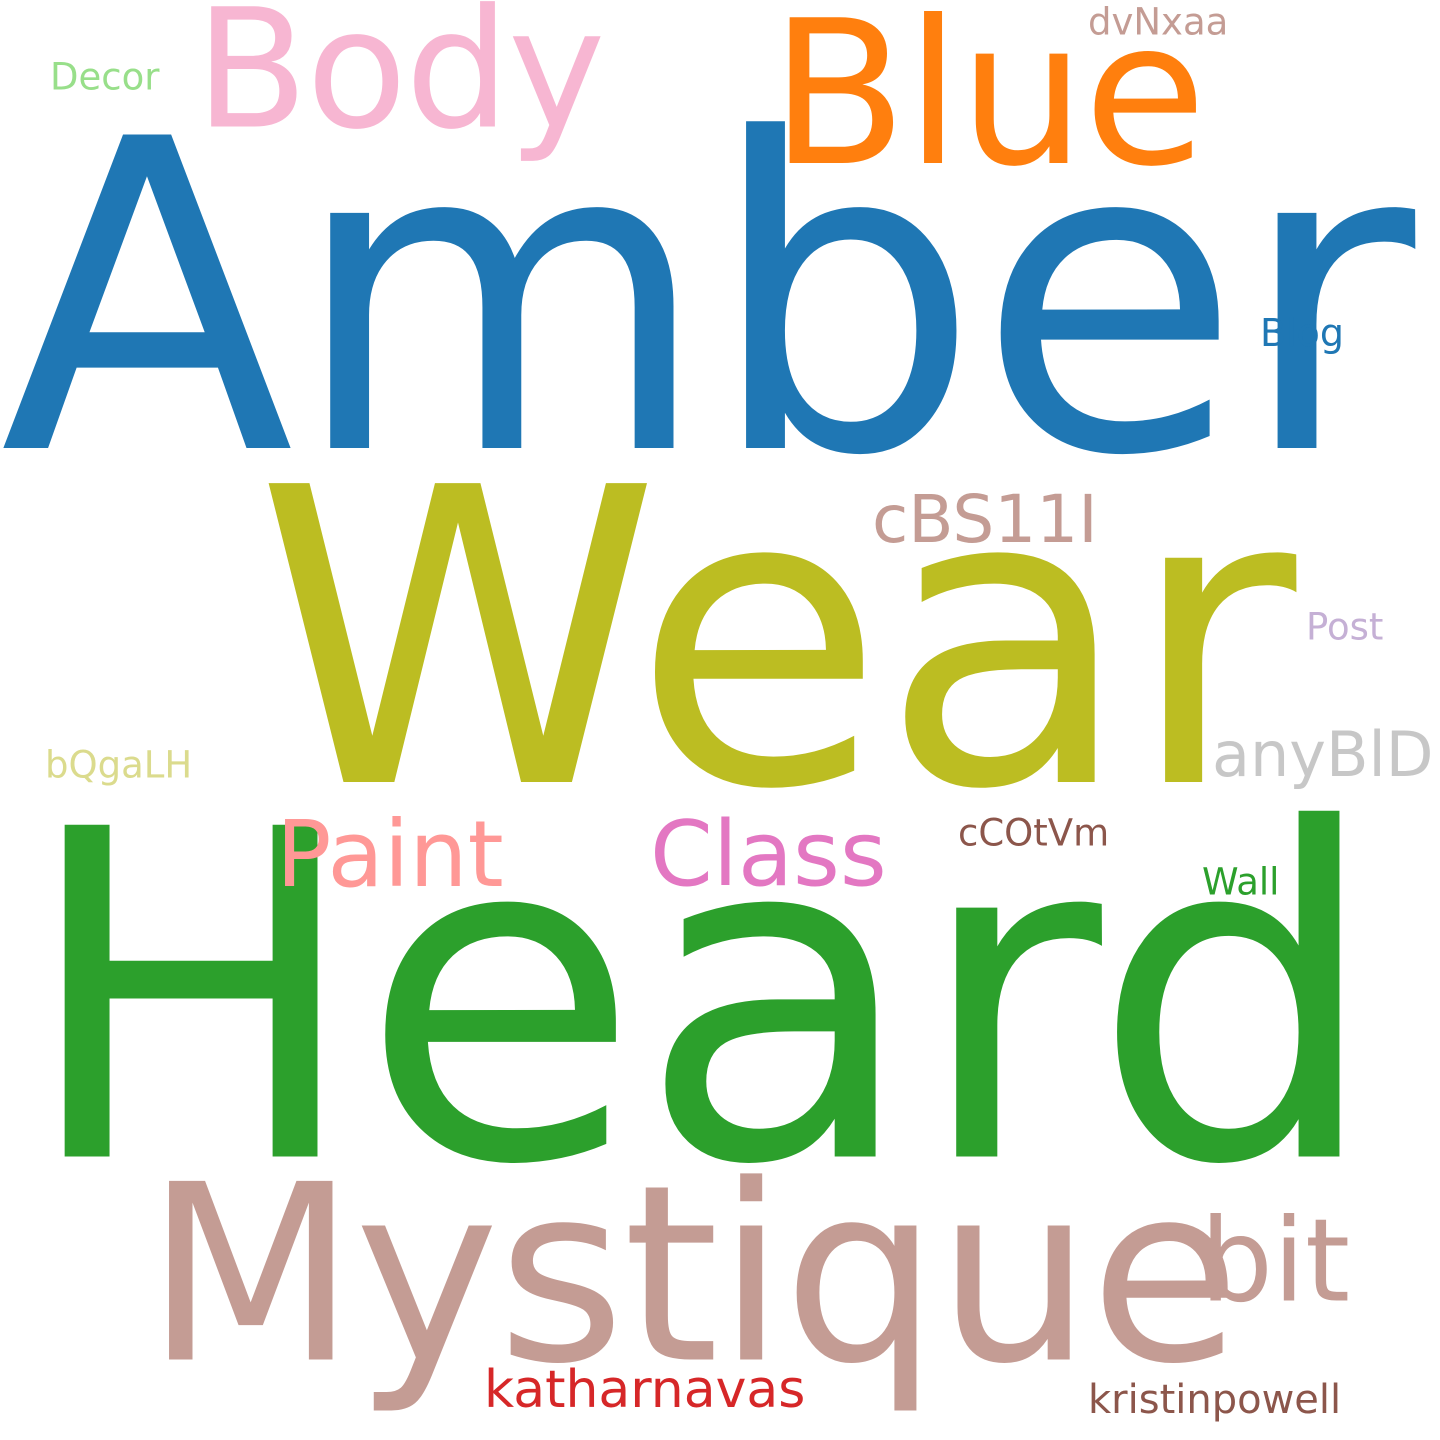  What do you see at coordinates (768, 854) in the screenshot?
I see `word-class: Class` at bounding box center [768, 854].